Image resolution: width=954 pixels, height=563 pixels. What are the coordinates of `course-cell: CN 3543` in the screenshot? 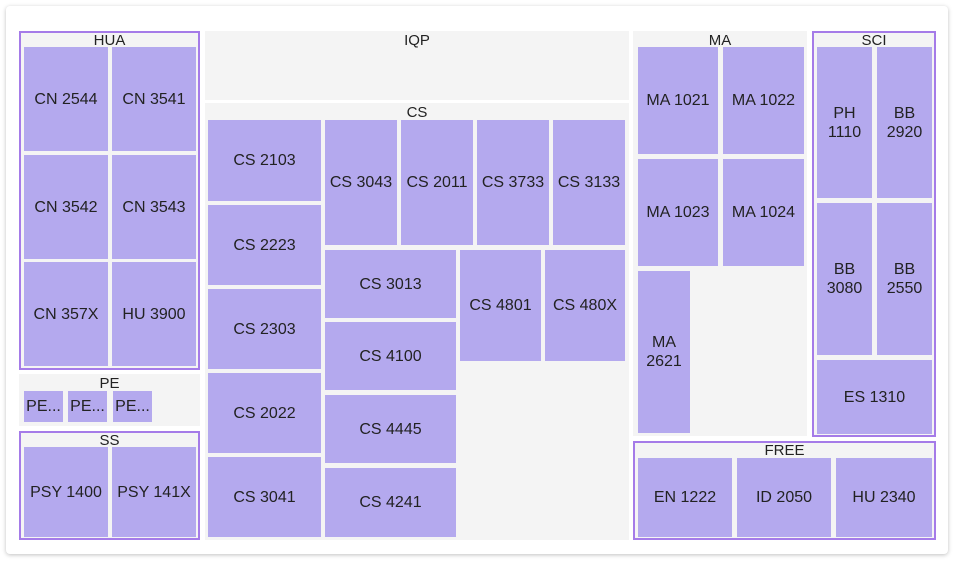 It's located at (154, 207).